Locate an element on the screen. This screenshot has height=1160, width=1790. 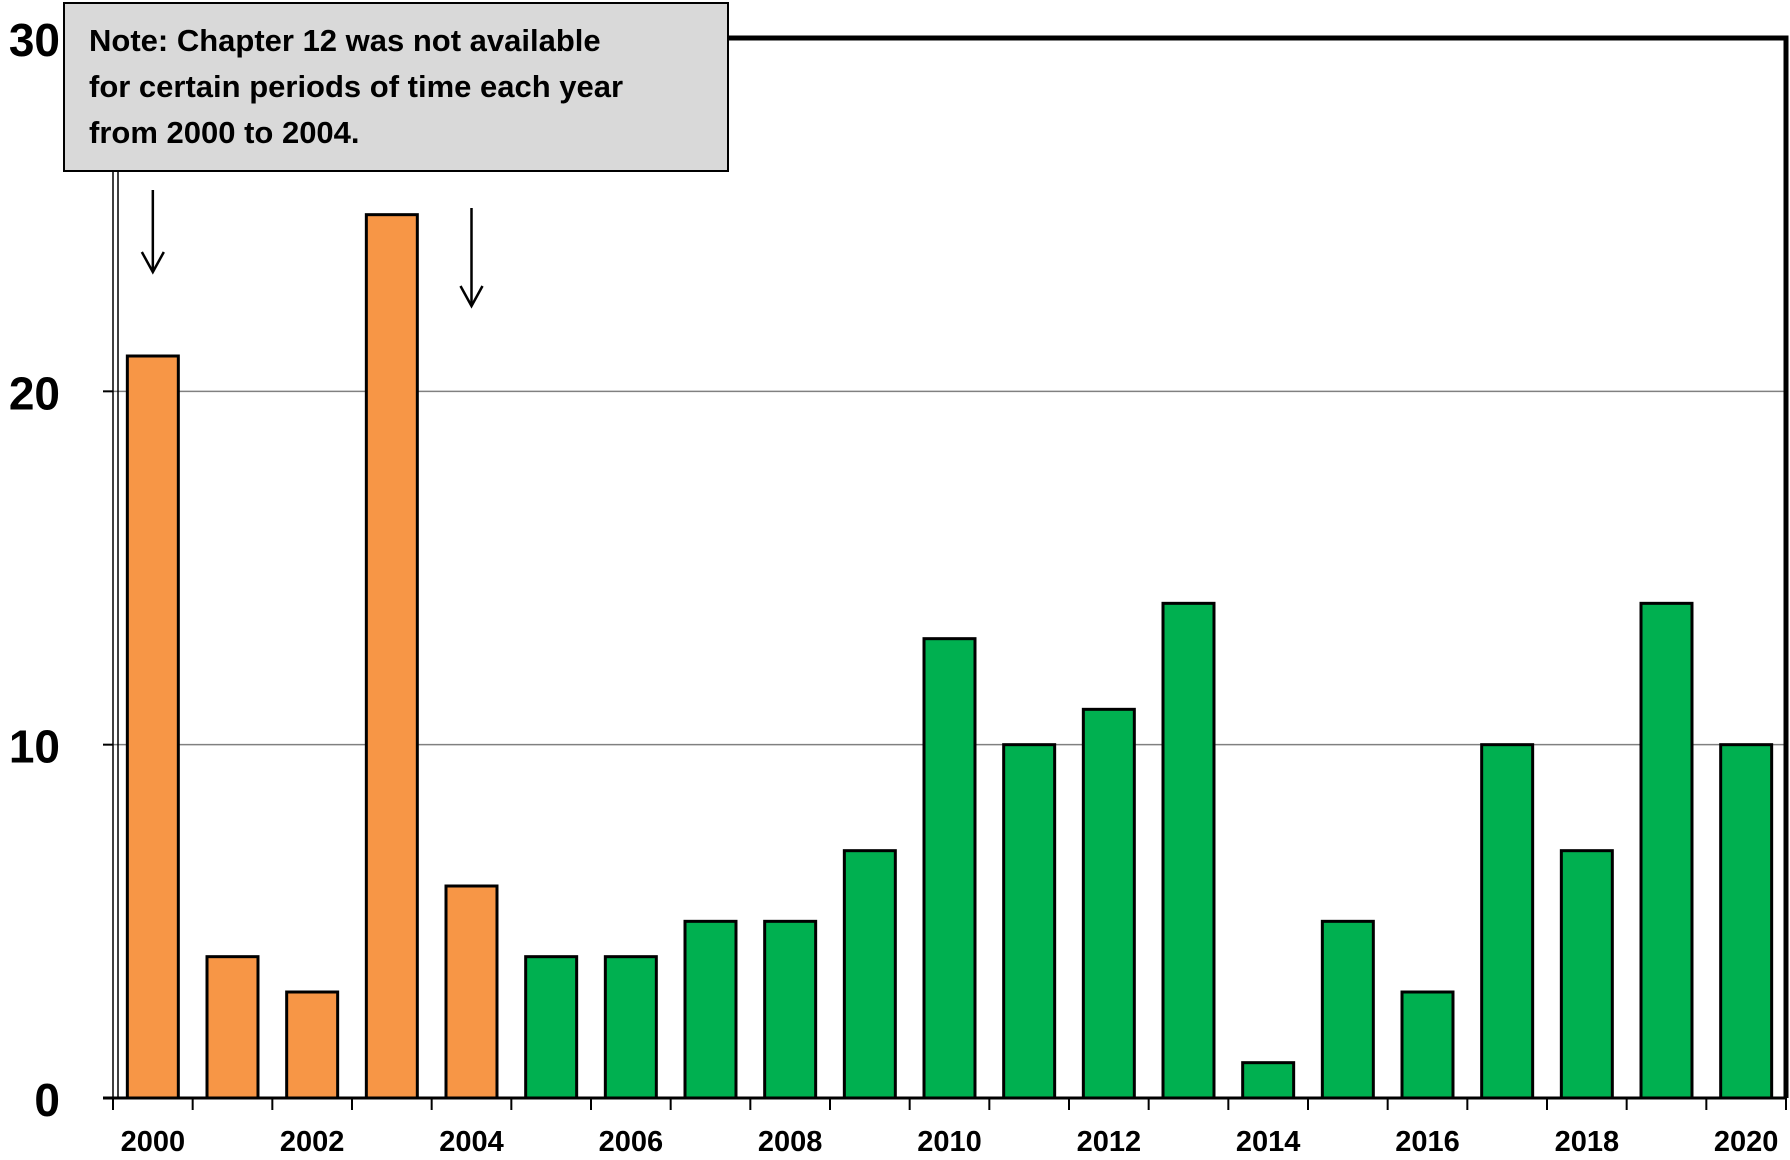
bar-2001 is located at coordinates (232, 1027).